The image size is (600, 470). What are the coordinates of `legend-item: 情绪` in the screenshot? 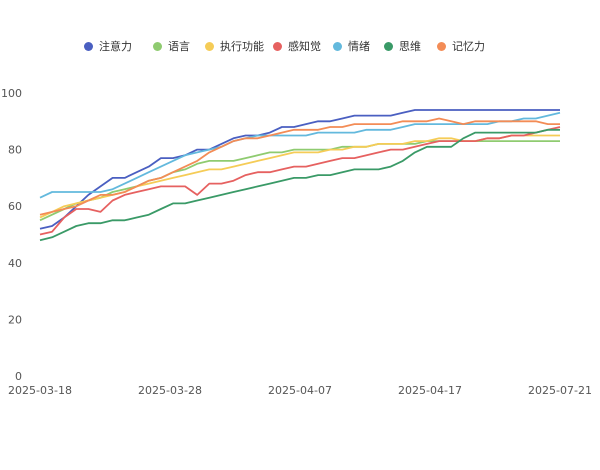 It's located at (351, 46).